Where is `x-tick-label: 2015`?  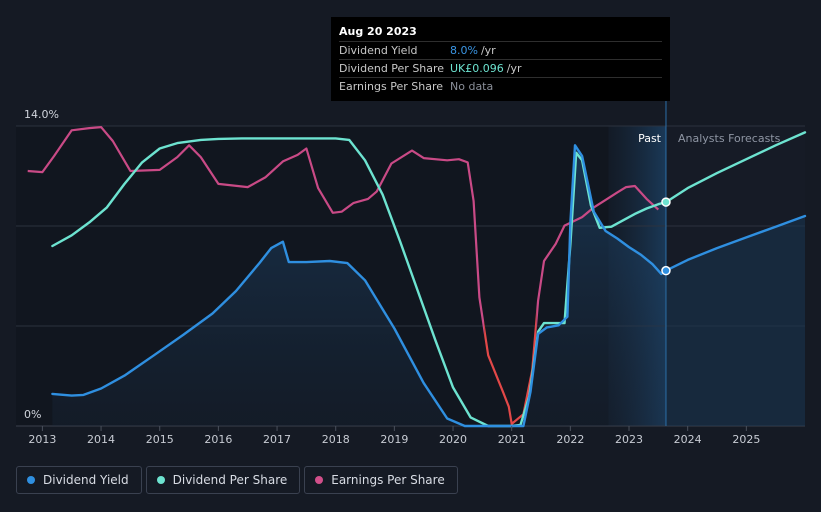
x-tick-label: 2015 is located at coordinates (160, 439).